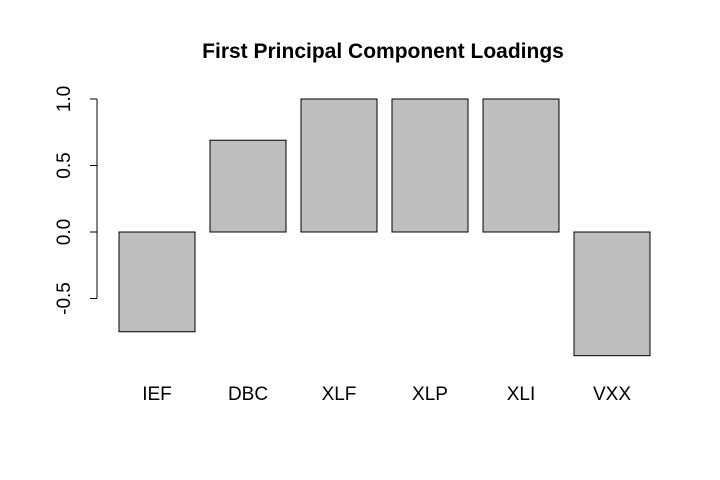 The height and width of the screenshot is (480, 720). I want to click on x-category-label-vxx: VXX, so click(612, 394).